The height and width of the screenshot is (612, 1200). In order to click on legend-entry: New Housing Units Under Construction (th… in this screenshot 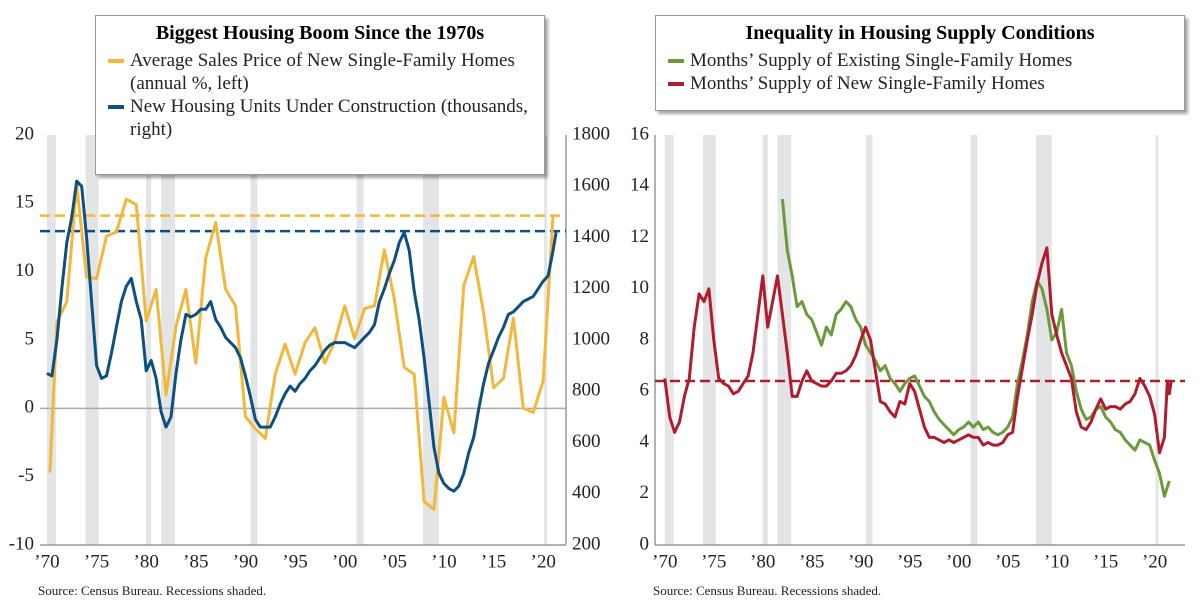, I will do `click(320, 118)`.